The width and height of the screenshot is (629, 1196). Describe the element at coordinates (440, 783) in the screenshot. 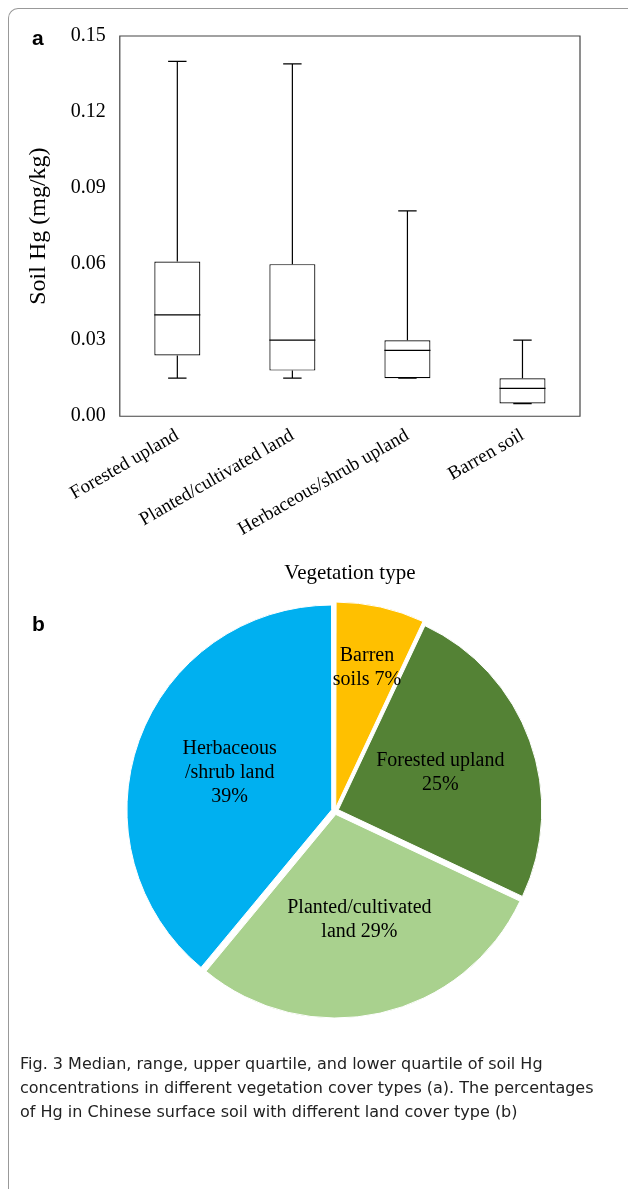

I see `data-label: 25%` at that location.